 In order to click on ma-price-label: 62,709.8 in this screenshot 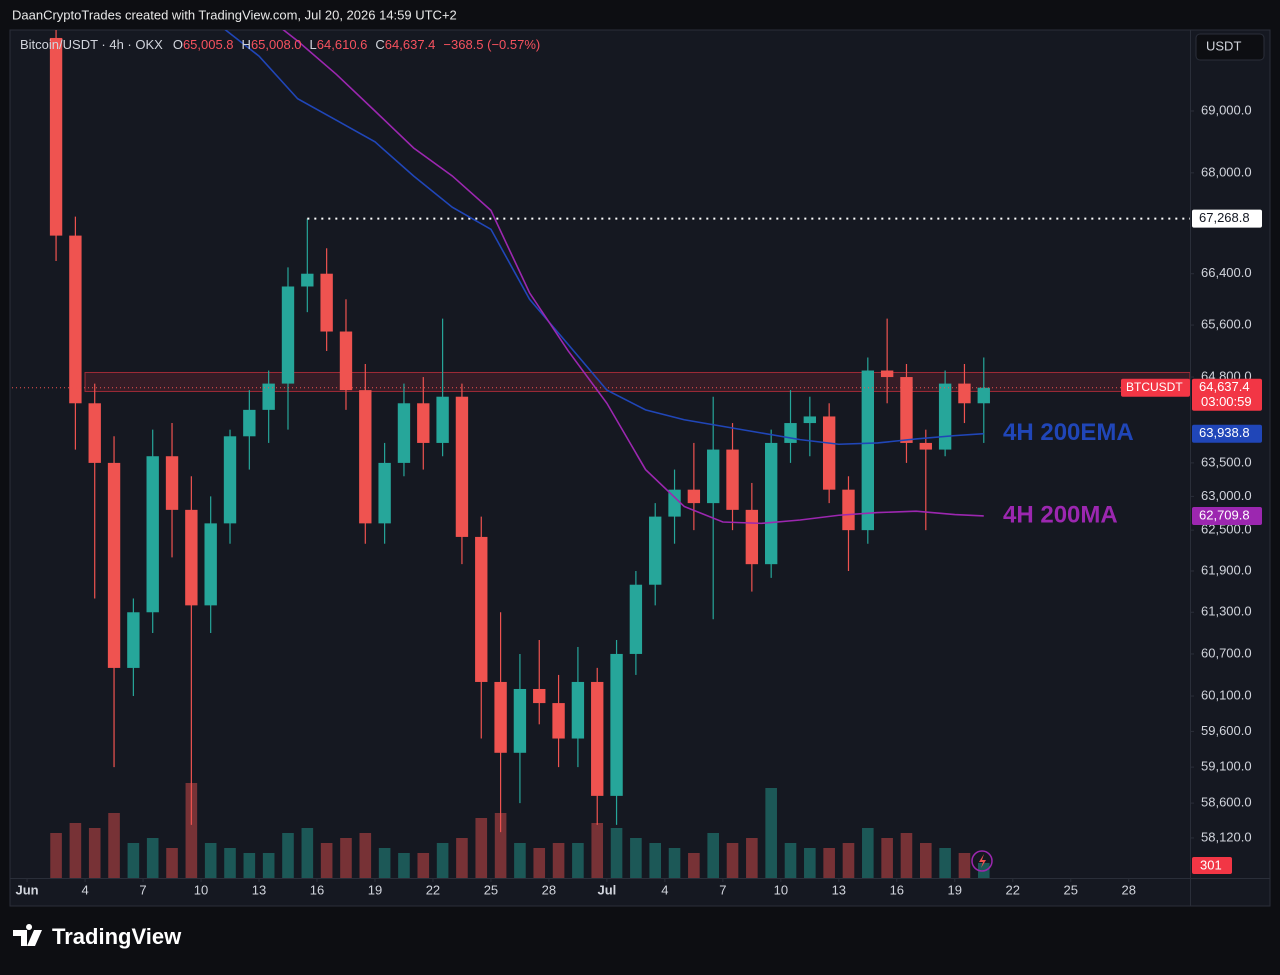, I will do `click(1224, 514)`.